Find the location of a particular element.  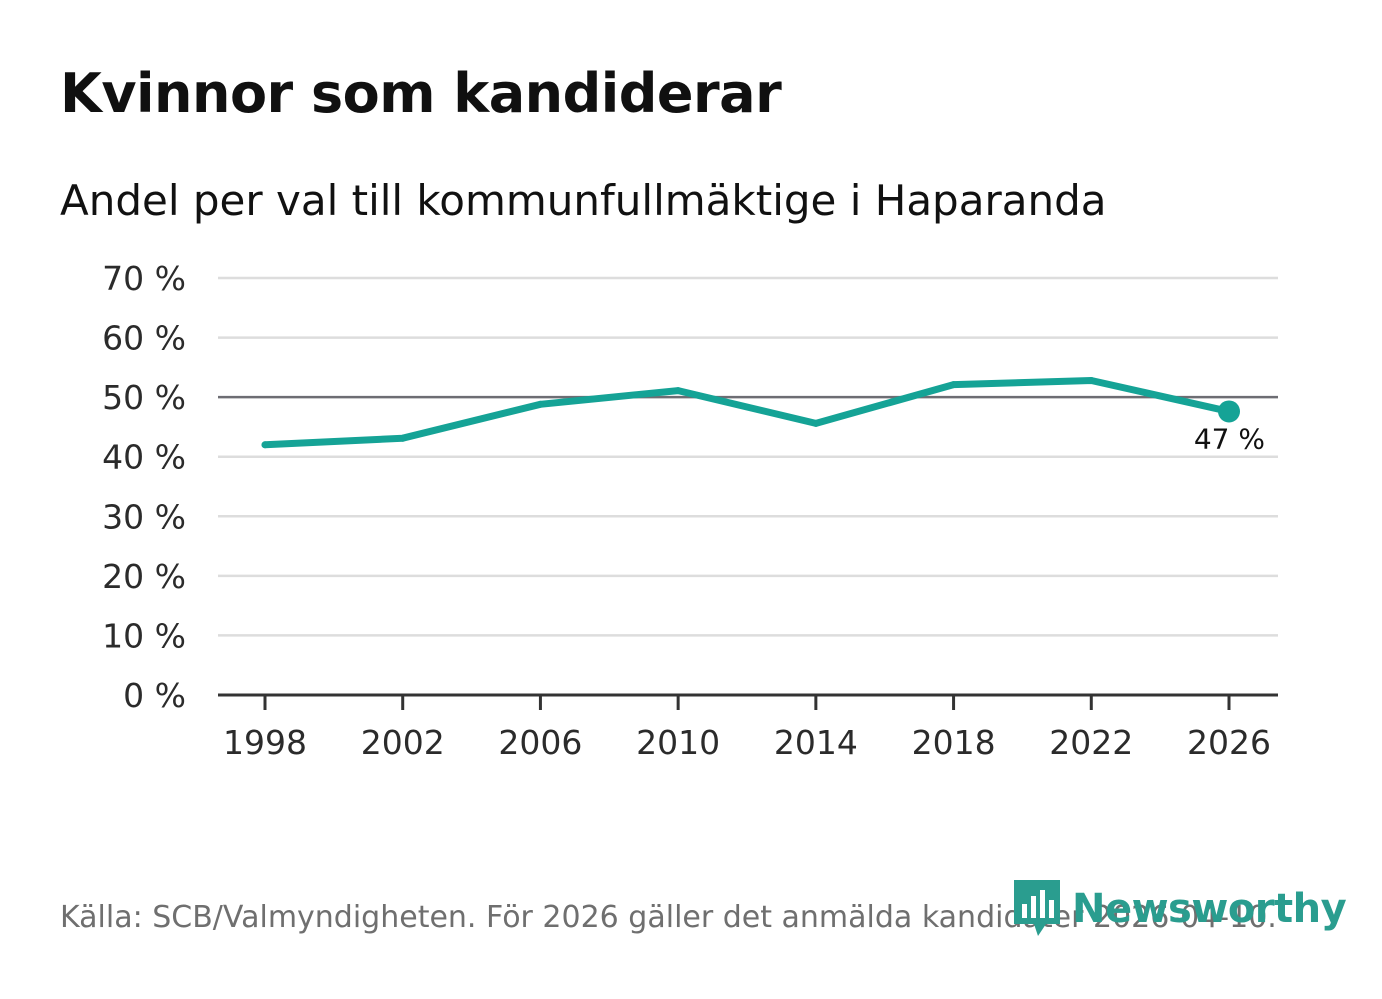

newsworthy-logo: Newsworthy is located at coordinates (1179, 909).